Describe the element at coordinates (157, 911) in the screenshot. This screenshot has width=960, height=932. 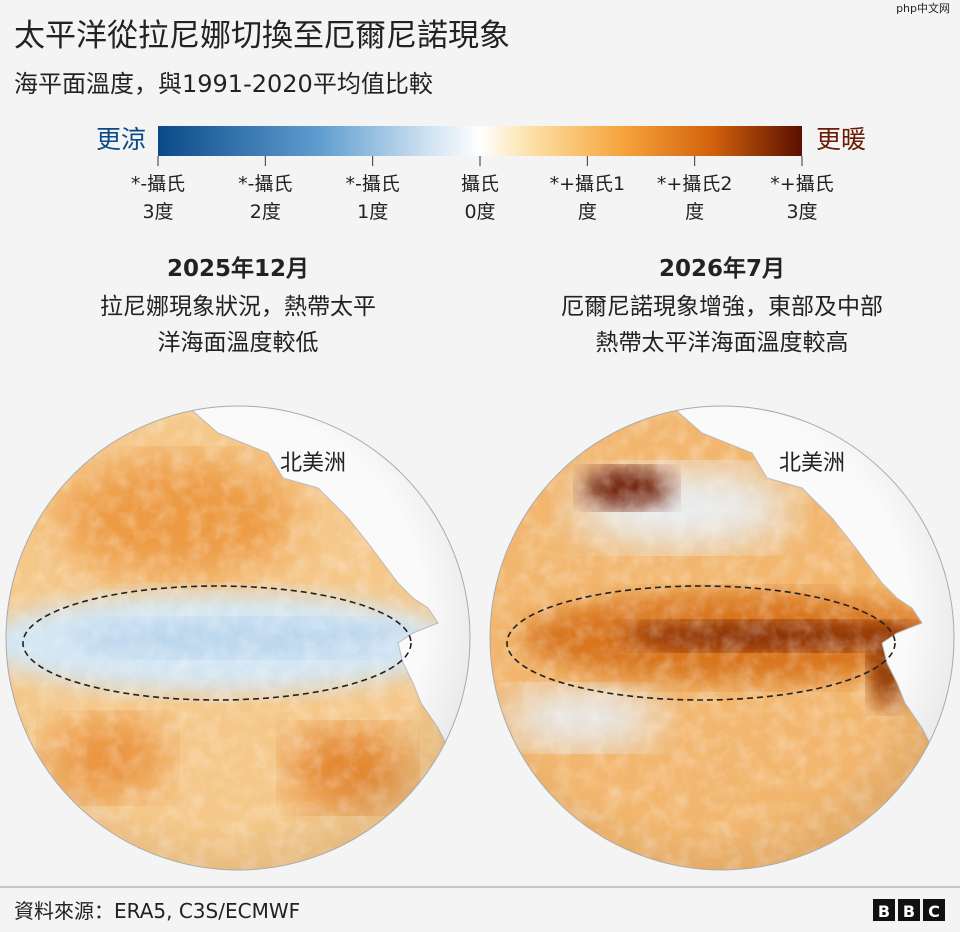
I see `source: 資料來源：ERA5, C3S/ECMWF` at that location.